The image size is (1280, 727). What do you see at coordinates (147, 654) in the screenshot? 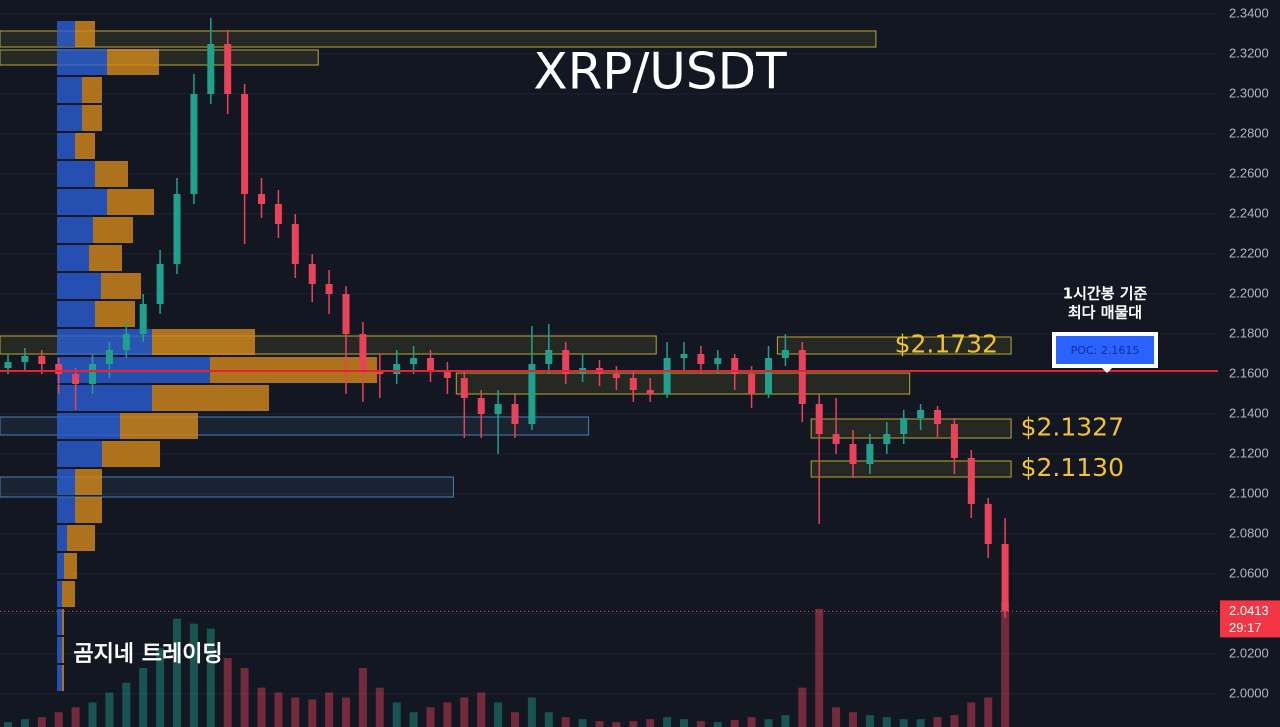
I see `watermark: 곰지네 트레이딩` at bounding box center [147, 654].